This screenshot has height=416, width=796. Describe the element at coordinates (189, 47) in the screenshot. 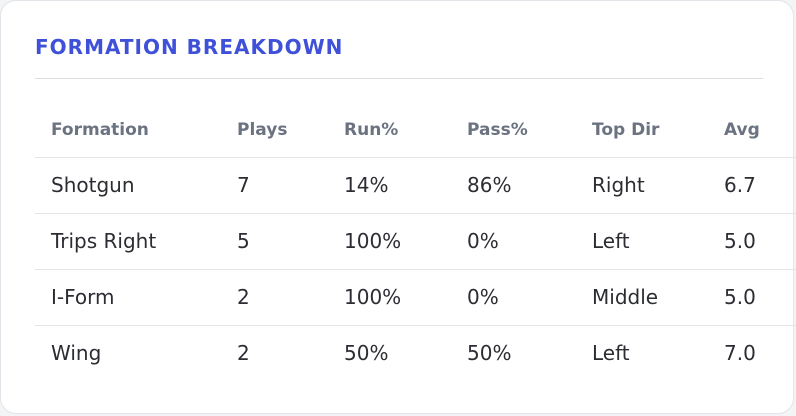

I see `card-title: FORMATION BREAKDOWN` at that location.